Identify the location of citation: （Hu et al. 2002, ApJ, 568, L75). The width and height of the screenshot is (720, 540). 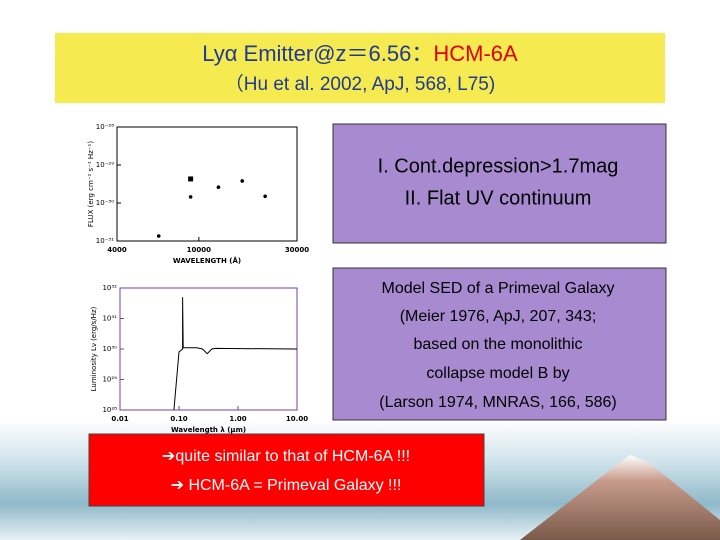
(360, 84).